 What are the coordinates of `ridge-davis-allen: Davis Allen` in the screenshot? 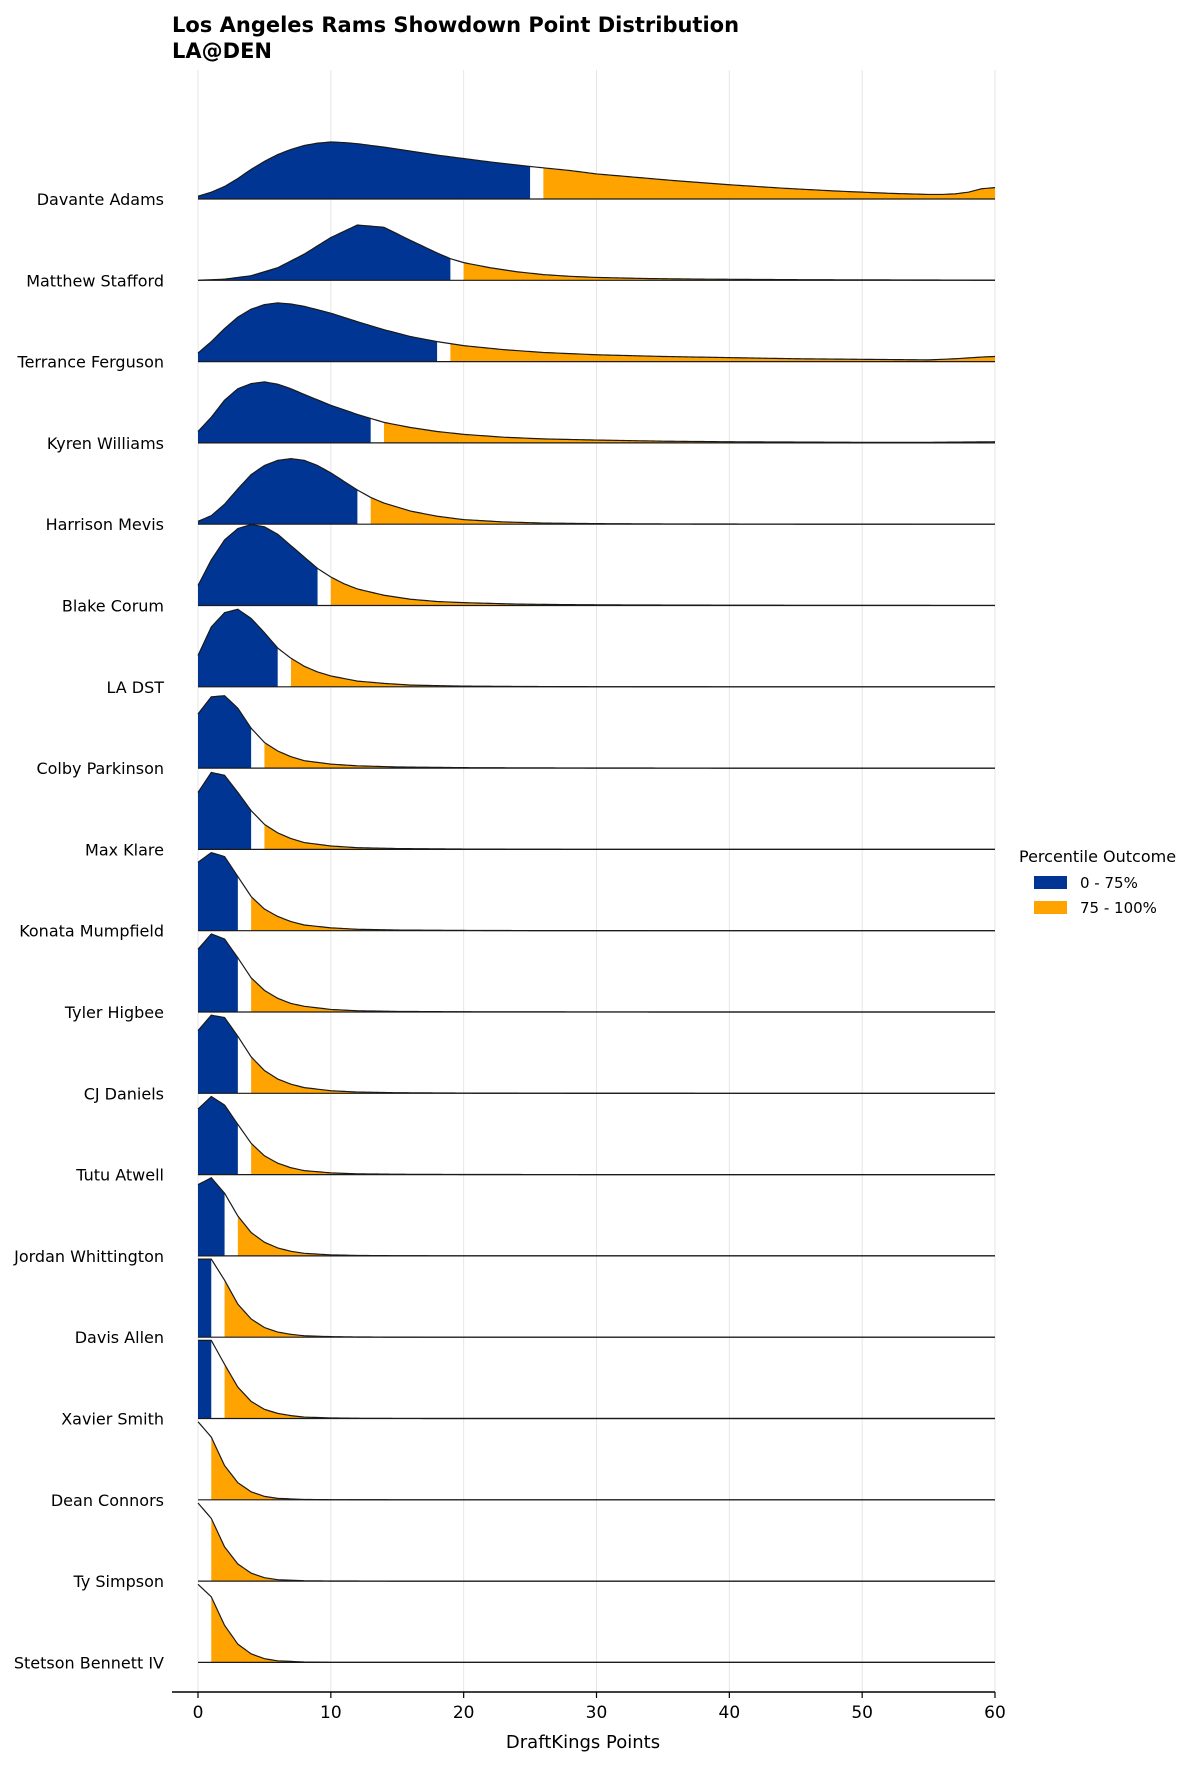 It's located at (535, 1302).